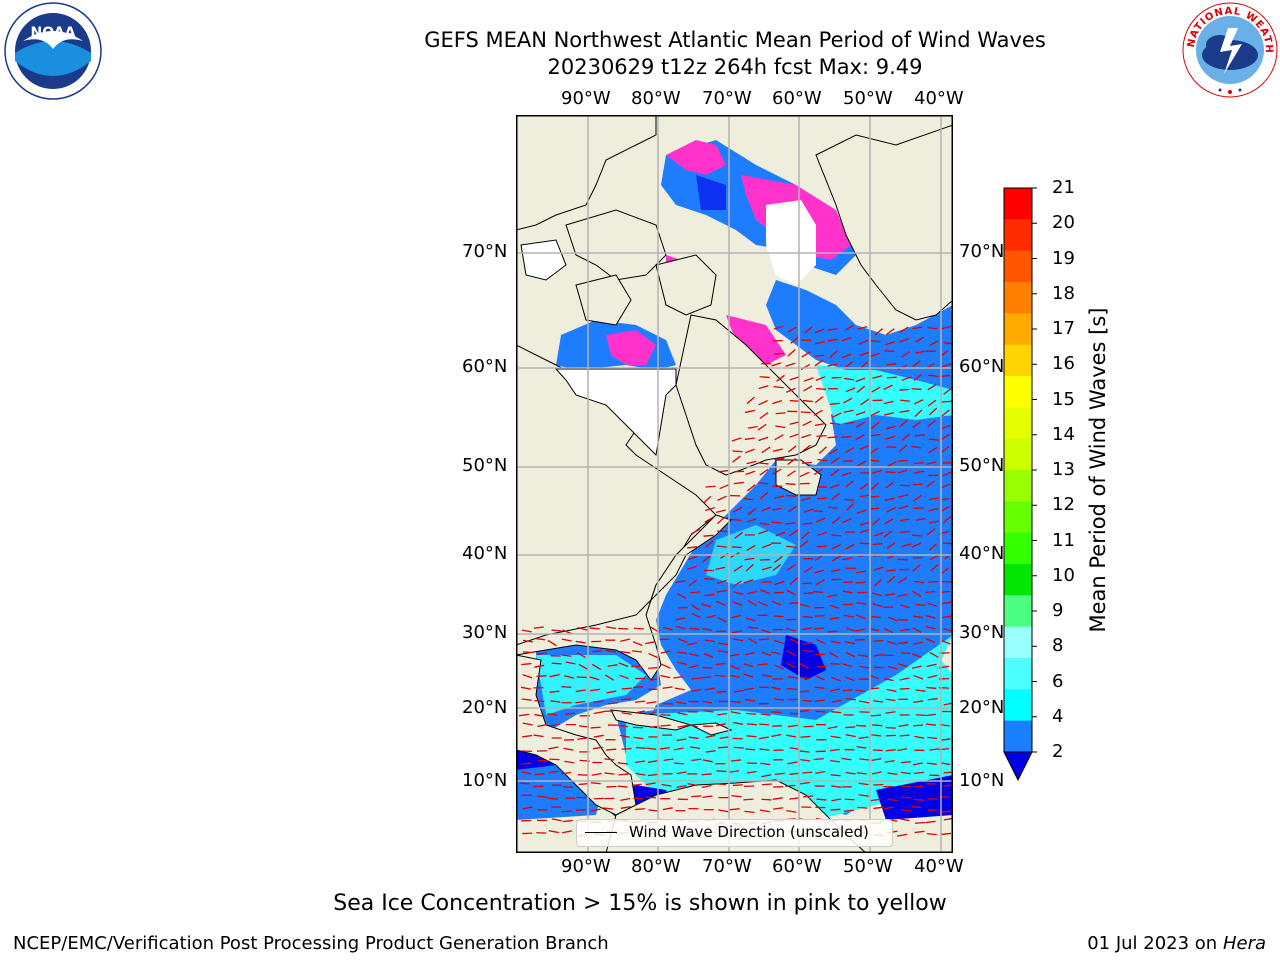 This screenshot has height=960, width=1280. What do you see at coordinates (591, 685) in the screenshot?
I see `ocean-light-band` at bounding box center [591, 685].